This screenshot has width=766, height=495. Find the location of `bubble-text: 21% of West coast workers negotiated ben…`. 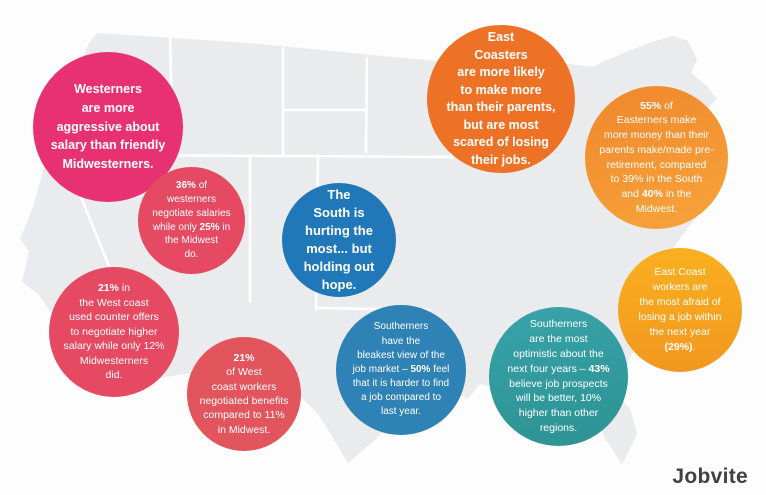

bubble-text: 21% of West coast workers negotiated ben… is located at coordinates (244, 393).